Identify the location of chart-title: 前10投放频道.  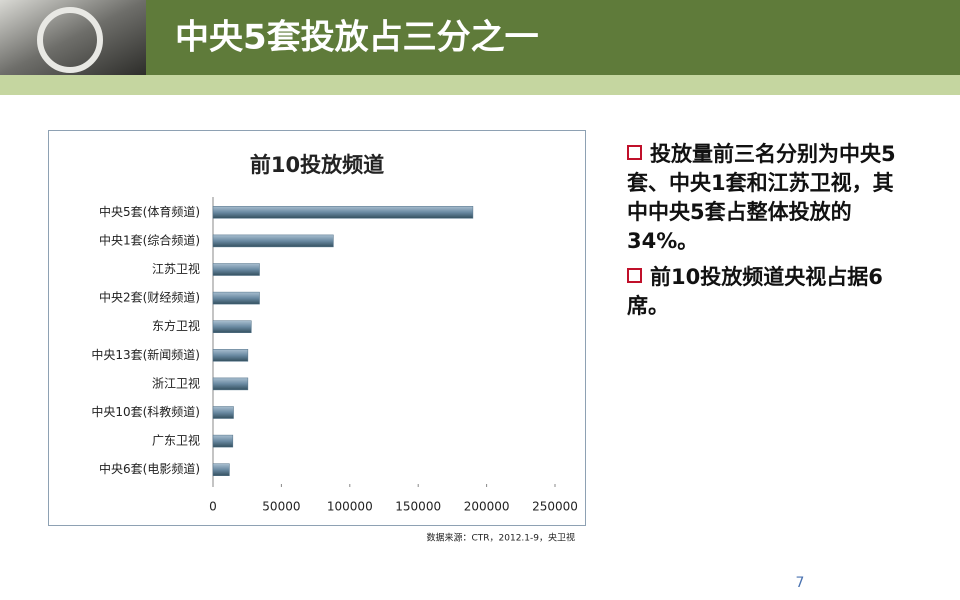
(317, 165).